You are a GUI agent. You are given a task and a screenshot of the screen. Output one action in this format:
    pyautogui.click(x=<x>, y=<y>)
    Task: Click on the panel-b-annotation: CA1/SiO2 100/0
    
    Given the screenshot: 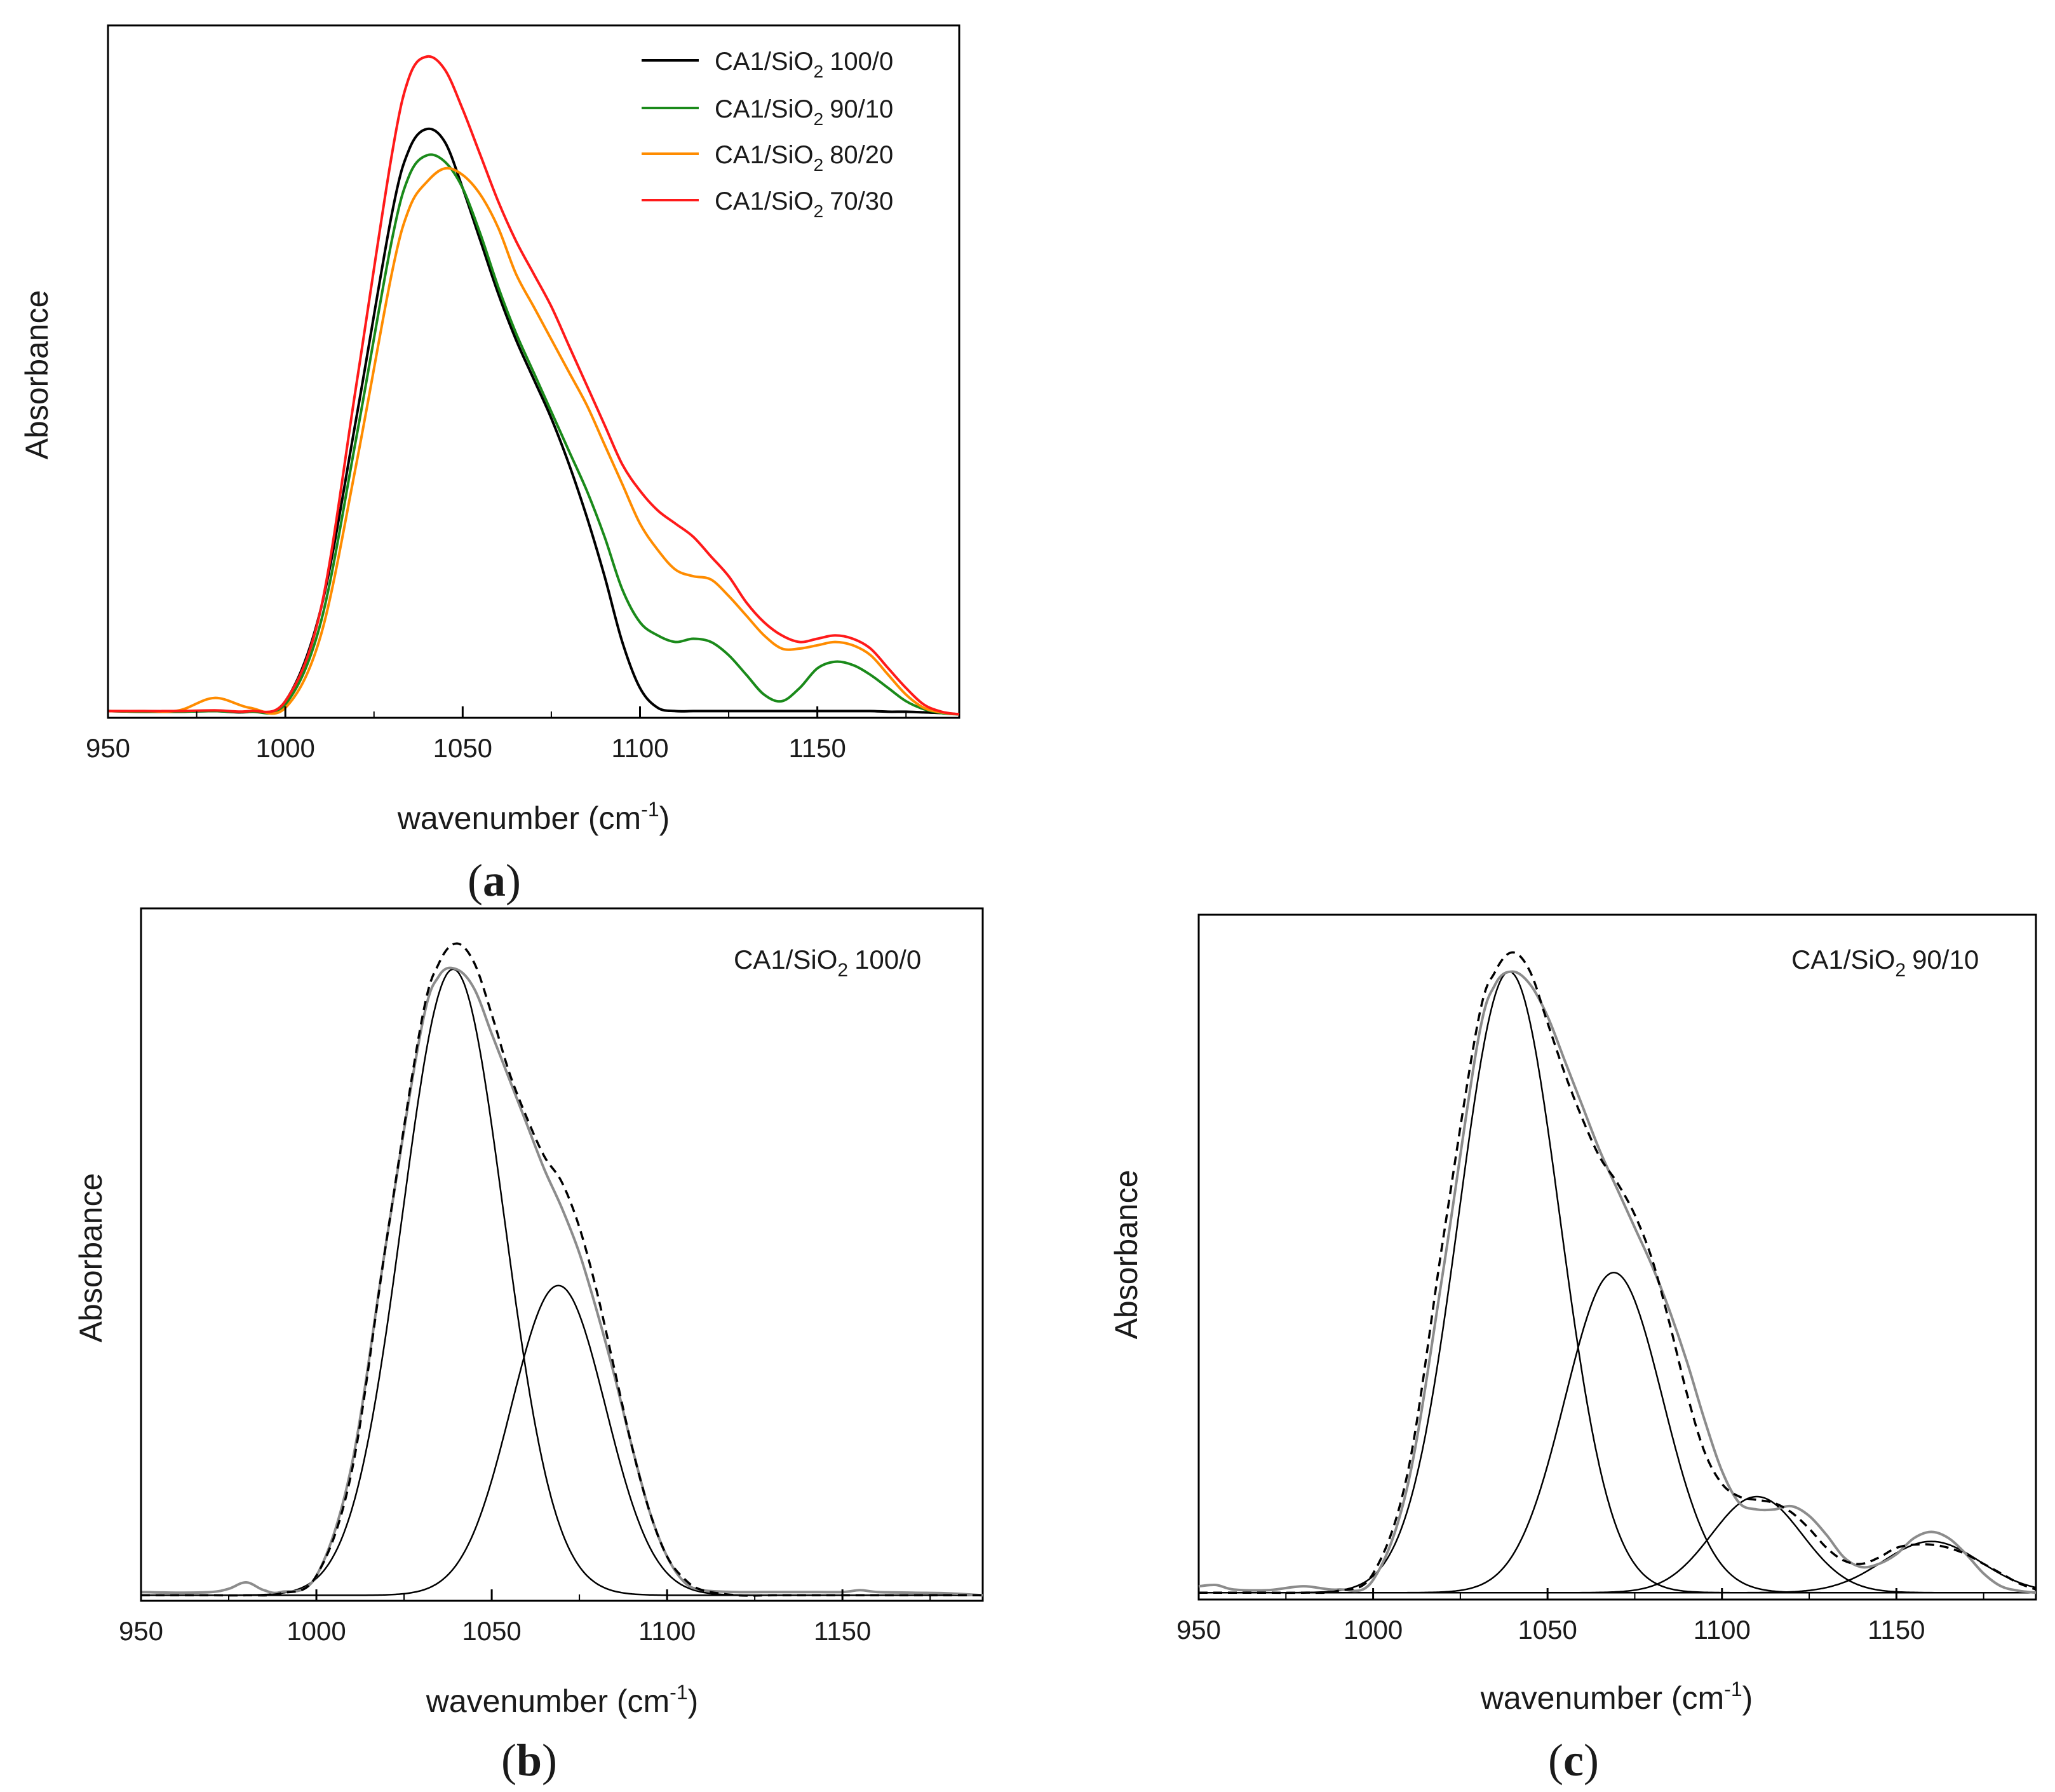 What is the action you would take?
    pyautogui.click(x=827, y=963)
    